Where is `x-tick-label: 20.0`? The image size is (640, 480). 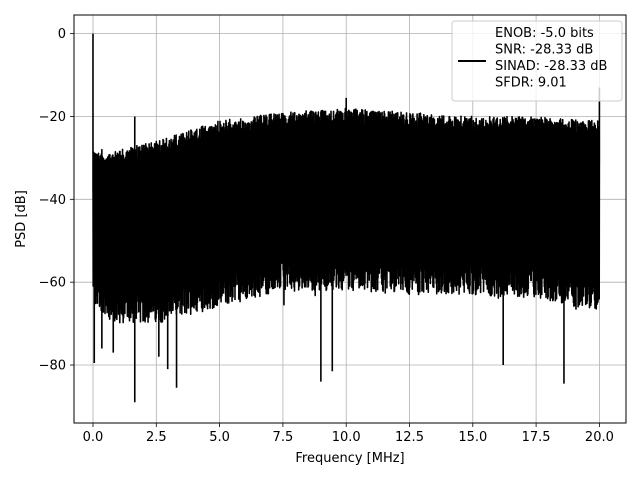 x-tick-label: 20.0 is located at coordinates (599, 437).